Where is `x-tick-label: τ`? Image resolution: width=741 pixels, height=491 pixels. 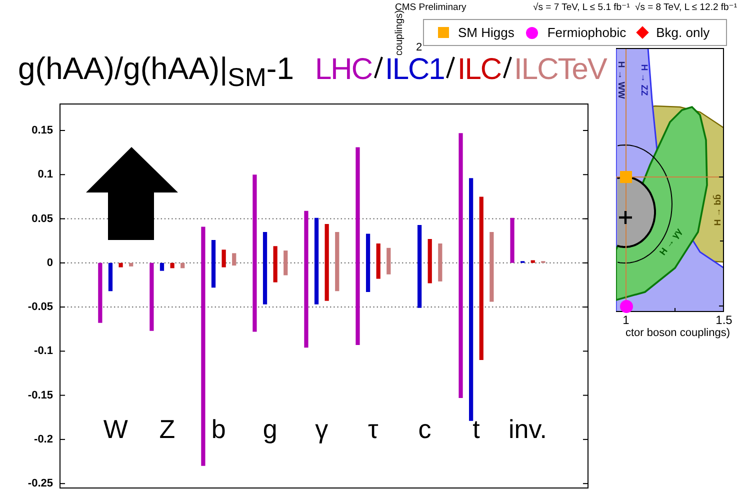
x-tick-label: τ is located at coordinates (374, 429).